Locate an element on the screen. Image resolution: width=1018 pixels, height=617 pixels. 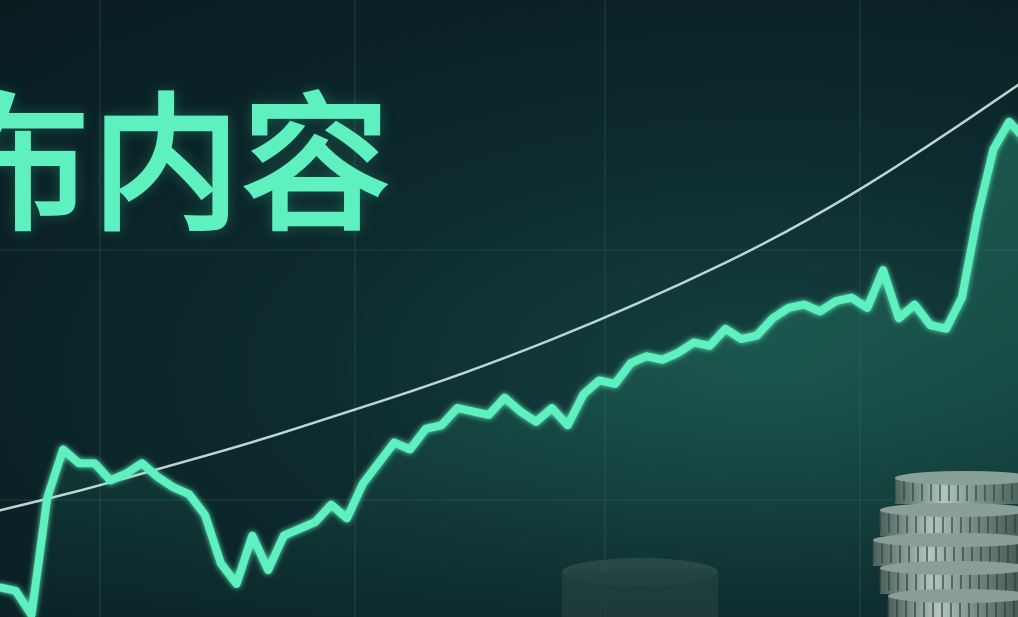
headline-text: 布内容 is located at coordinates (196, 166).